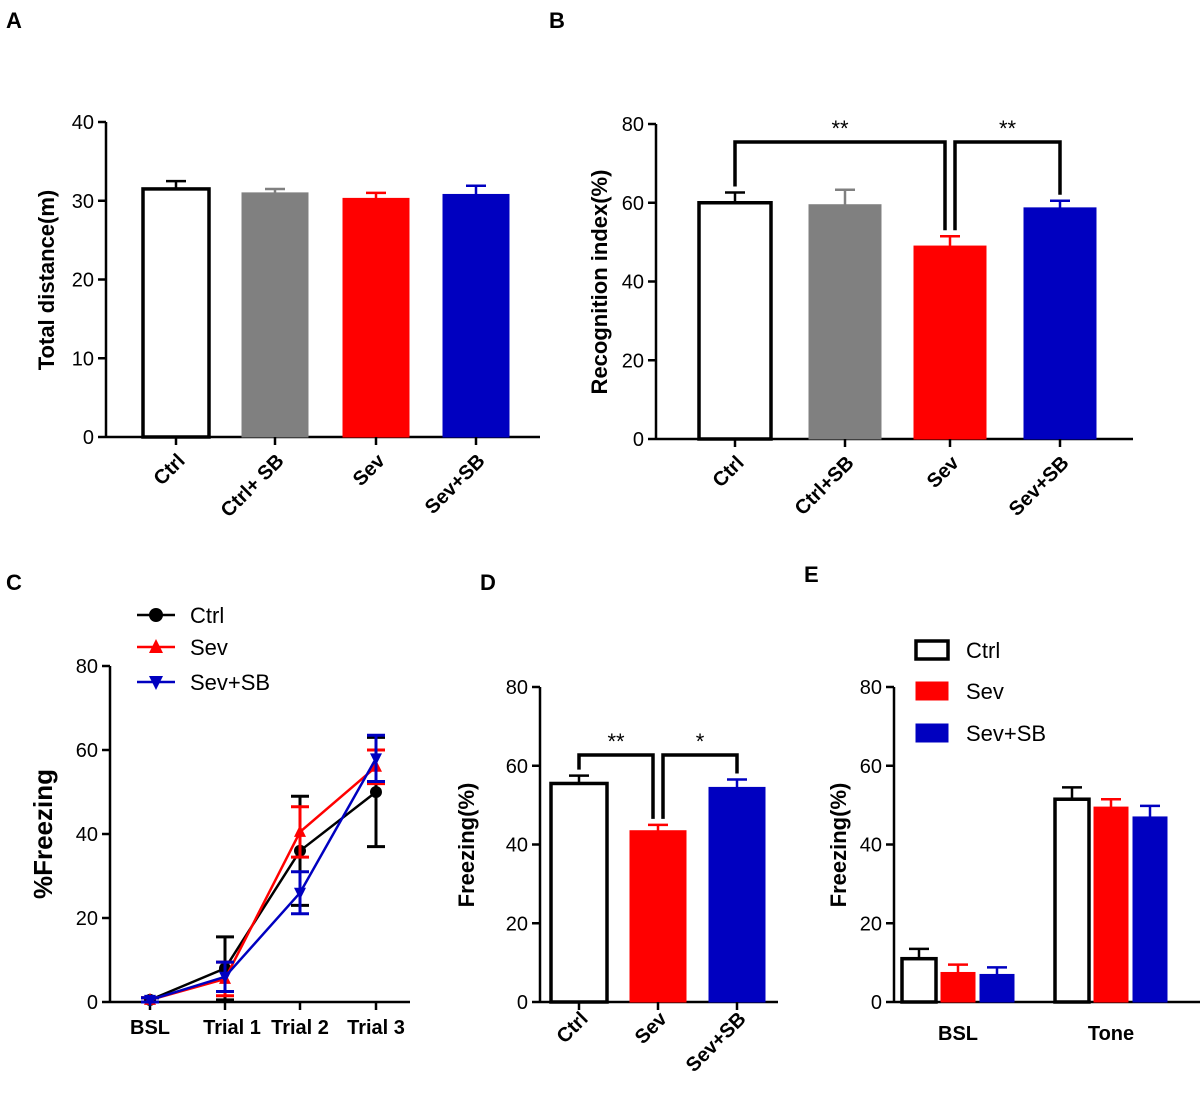  I want to click on panel-b-y-tick-label: 80, so click(633, 125).